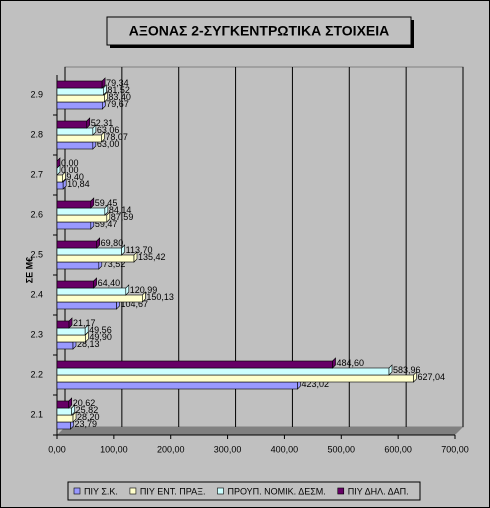  What do you see at coordinates (36, 94) in the screenshot?
I see `y-tick-label: 2.9` at bounding box center [36, 94].